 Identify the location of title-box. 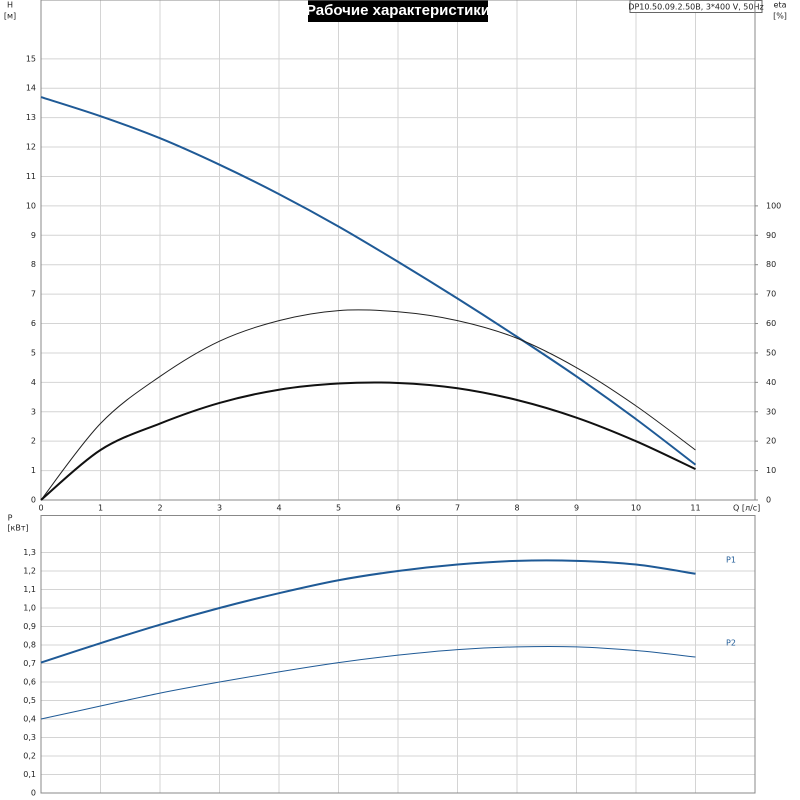
(398, 11).